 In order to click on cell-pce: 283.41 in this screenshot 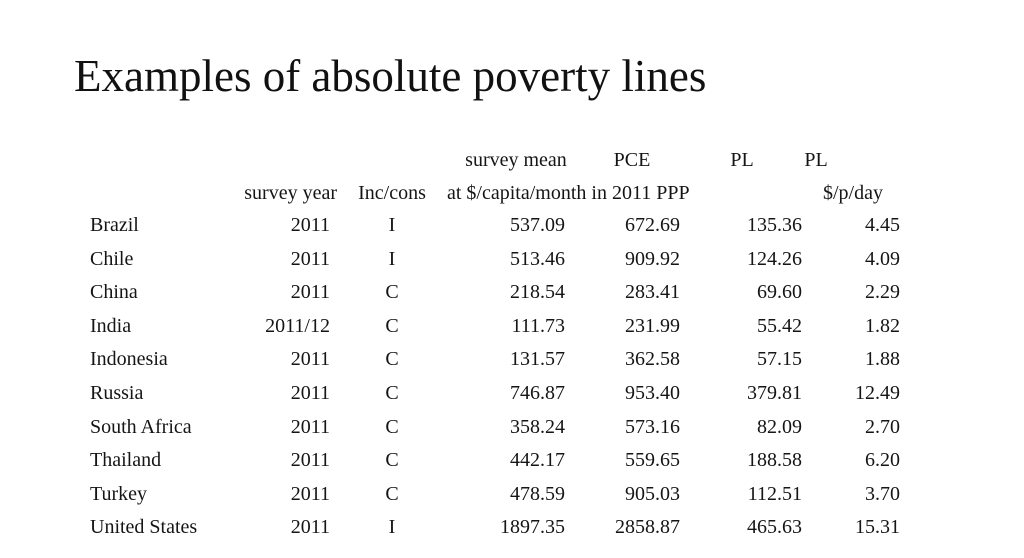, I will do `click(652, 292)`.